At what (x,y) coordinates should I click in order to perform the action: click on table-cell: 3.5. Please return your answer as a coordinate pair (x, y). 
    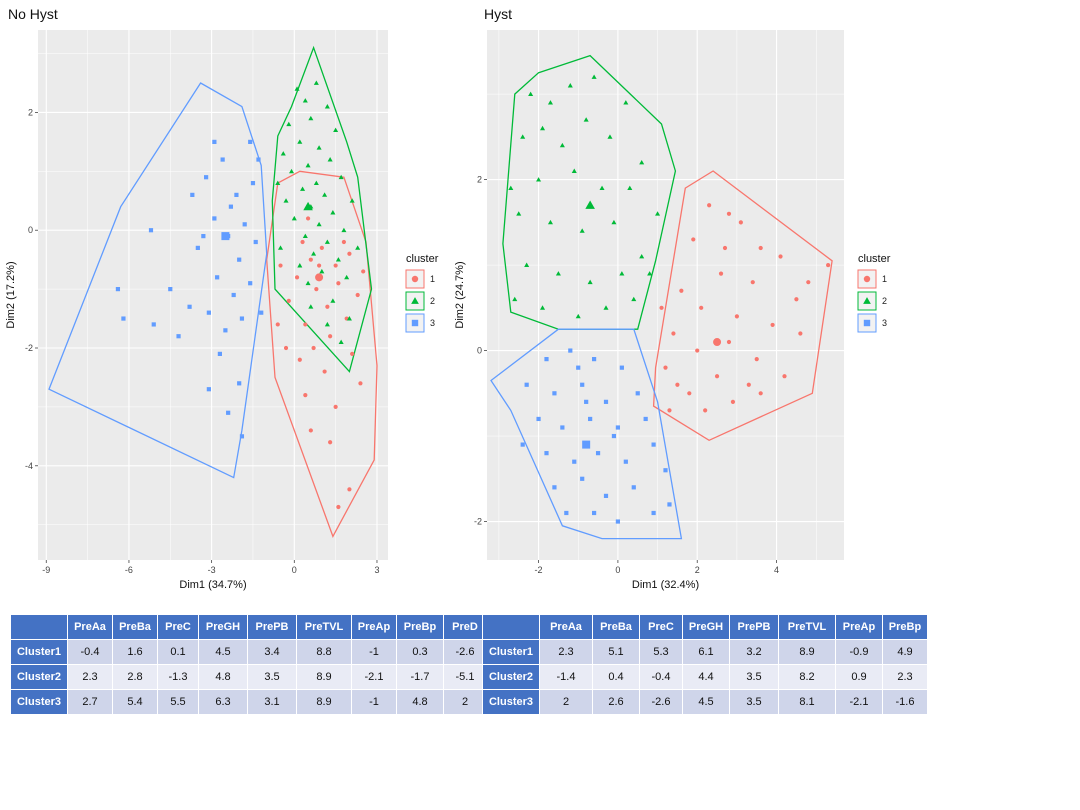
    Looking at the image, I should click on (272, 677).